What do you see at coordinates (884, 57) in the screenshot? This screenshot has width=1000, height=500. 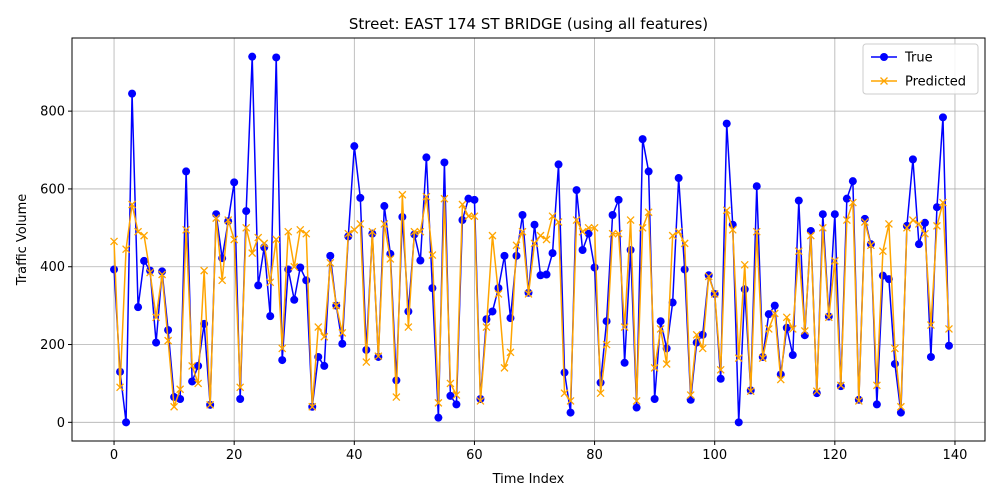 I see `legend-marker-true` at bounding box center [884, 57].